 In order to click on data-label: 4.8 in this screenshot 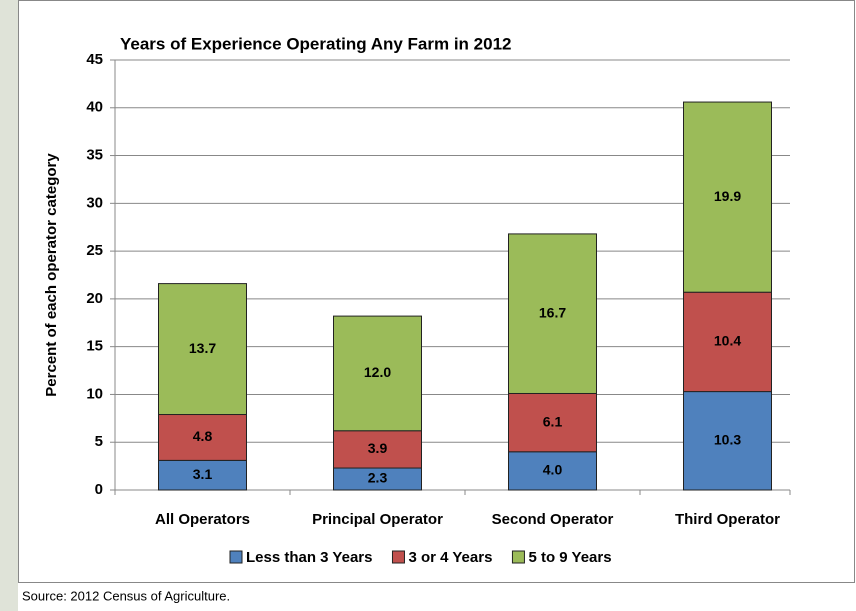, I will do `click(203, 436)`.